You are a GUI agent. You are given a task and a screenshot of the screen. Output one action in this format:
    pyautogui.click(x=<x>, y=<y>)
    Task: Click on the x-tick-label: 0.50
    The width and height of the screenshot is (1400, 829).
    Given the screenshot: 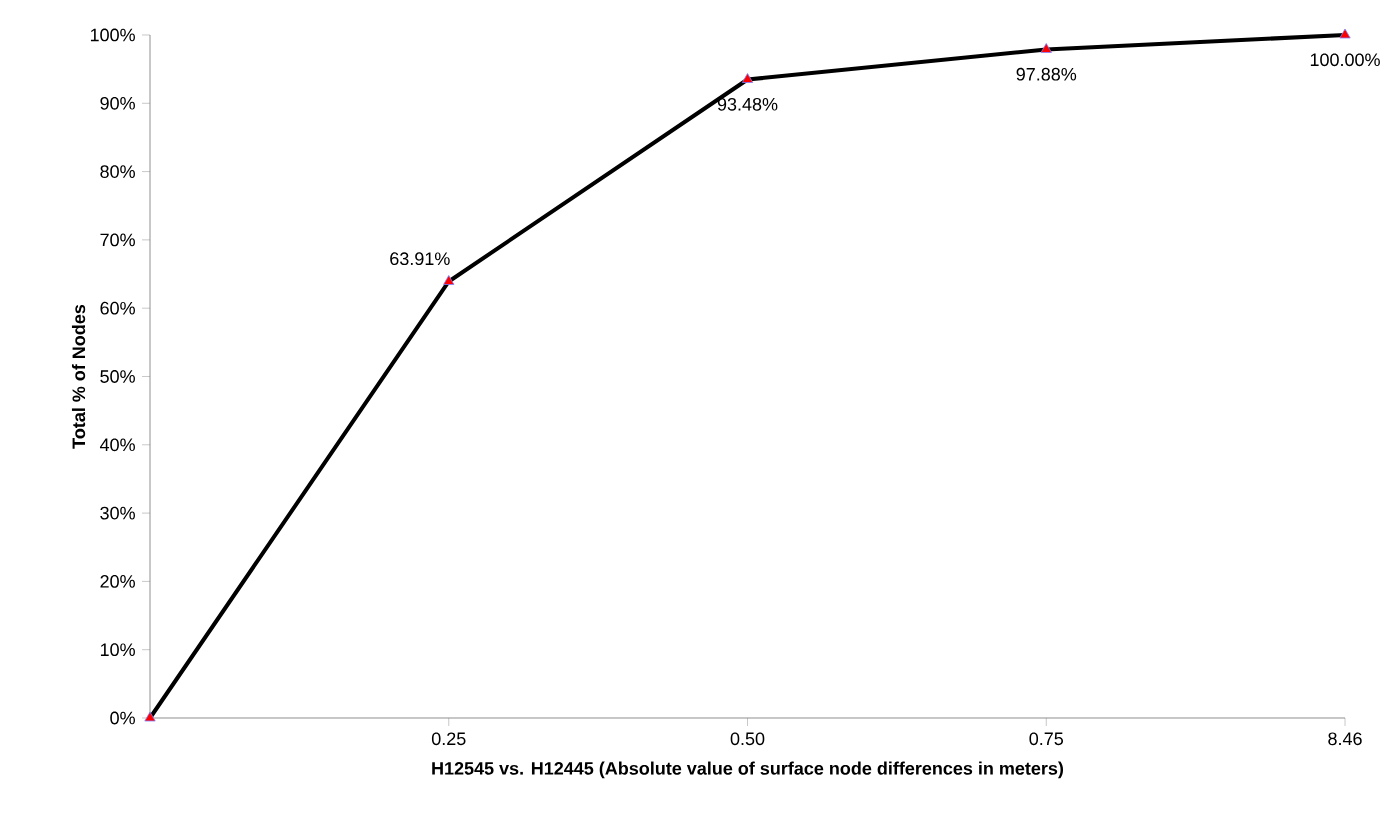 What is the action you would take?
    pyautogui.click(x=747, y=739)
    